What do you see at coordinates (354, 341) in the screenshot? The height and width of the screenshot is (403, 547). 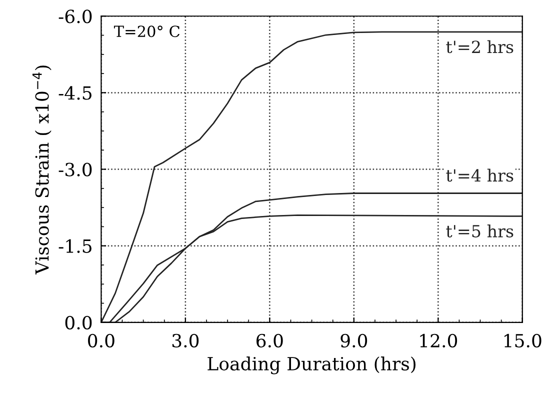 I see `x-tick-label: 9.0` at bounding box center [354, 341].